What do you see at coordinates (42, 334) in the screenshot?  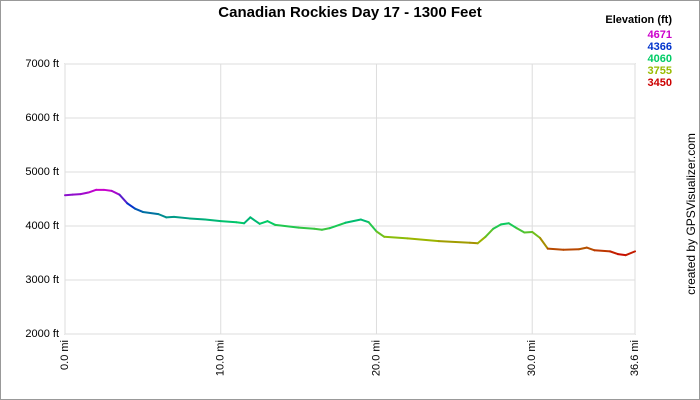 I see `y-tick-label: 2000 ft` at bounding box center [42, 334].